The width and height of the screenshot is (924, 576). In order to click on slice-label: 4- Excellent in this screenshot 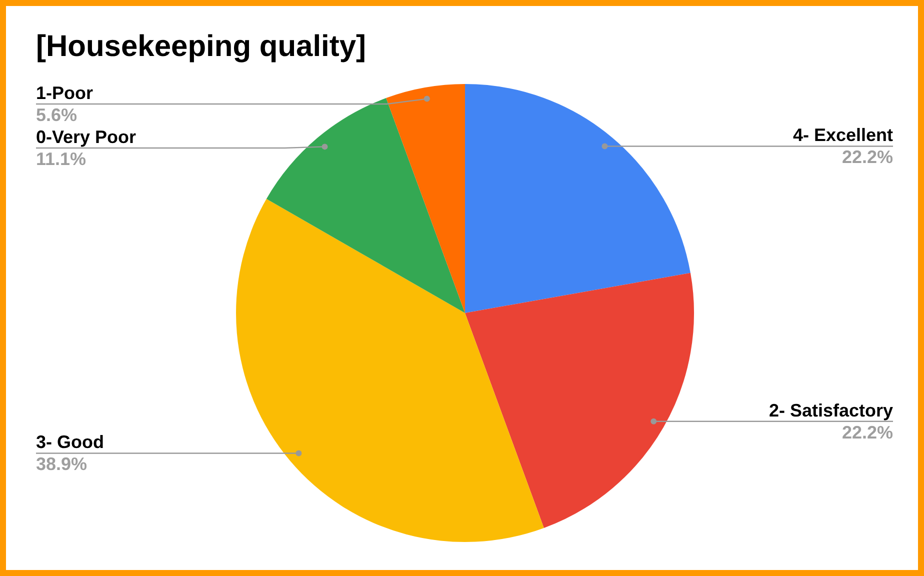, I will do `click(843, 135)`.